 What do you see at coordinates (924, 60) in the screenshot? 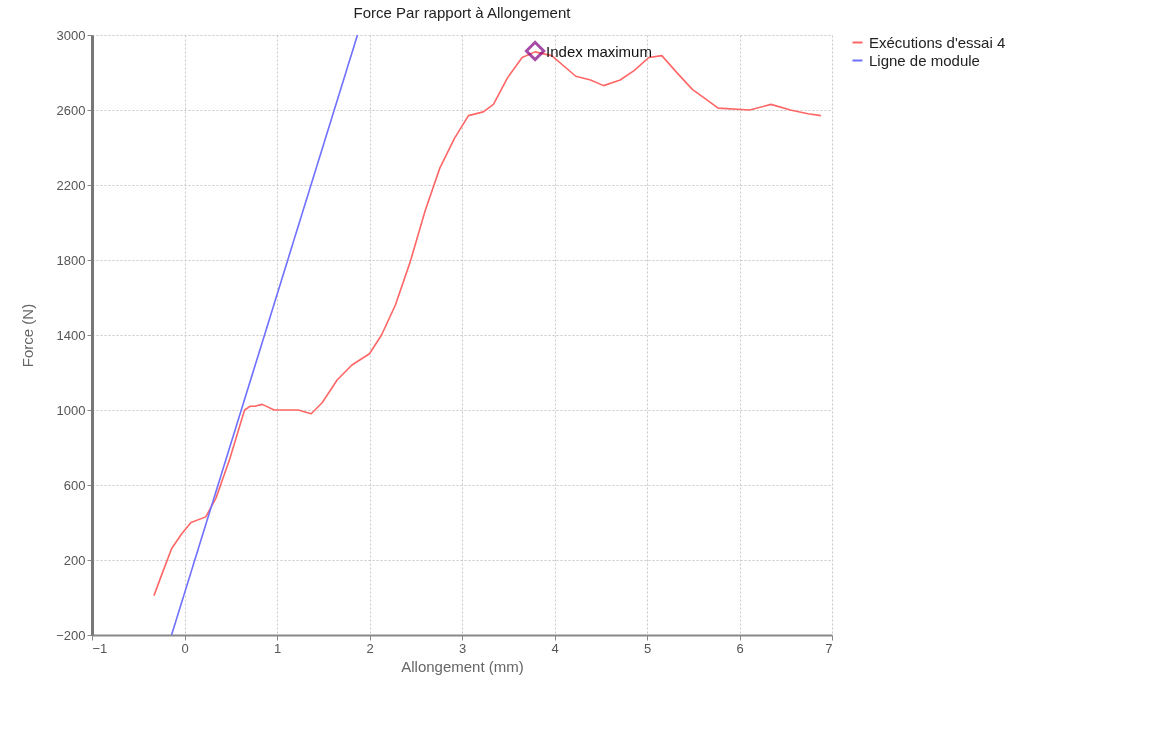
I see `legend-label: Ligne de module` at bounding box center [924, 60].